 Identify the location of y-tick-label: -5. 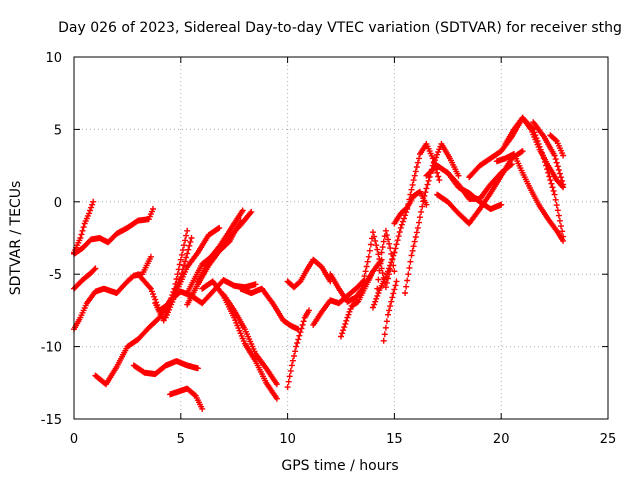
(55, 275).